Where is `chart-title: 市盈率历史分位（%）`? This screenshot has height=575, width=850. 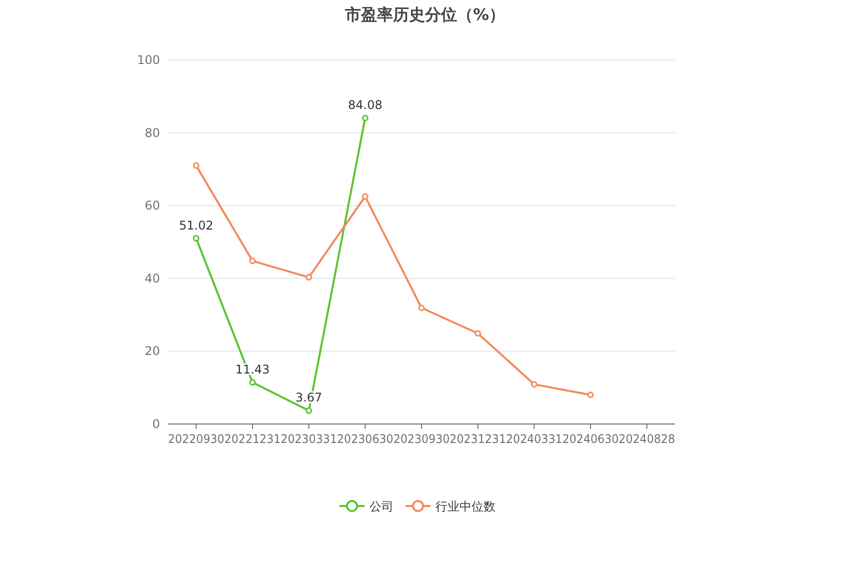
chart-title: 市盈率历史分位（%） is located at coordinates (425, 14).